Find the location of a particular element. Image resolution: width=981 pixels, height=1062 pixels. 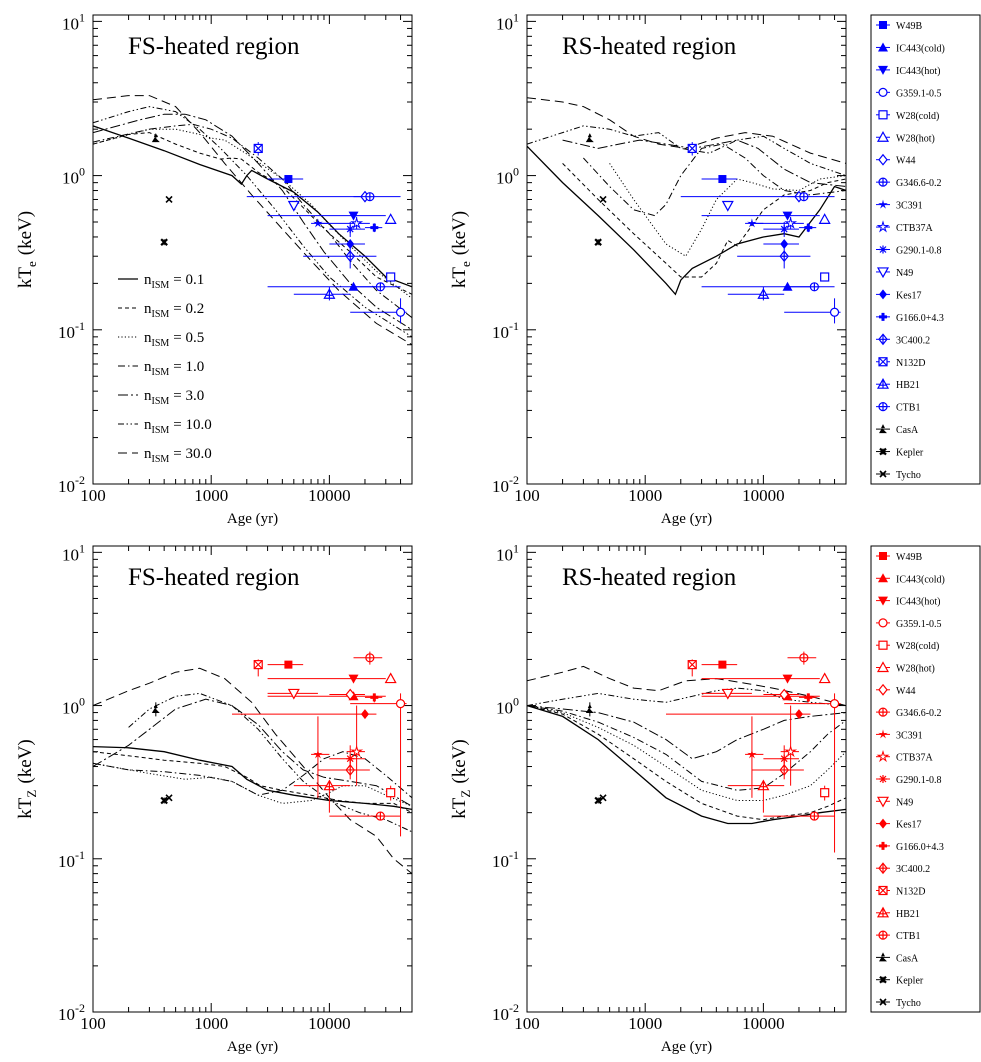

legend-entry: W28(cold) is located at coordinates (907, 116).